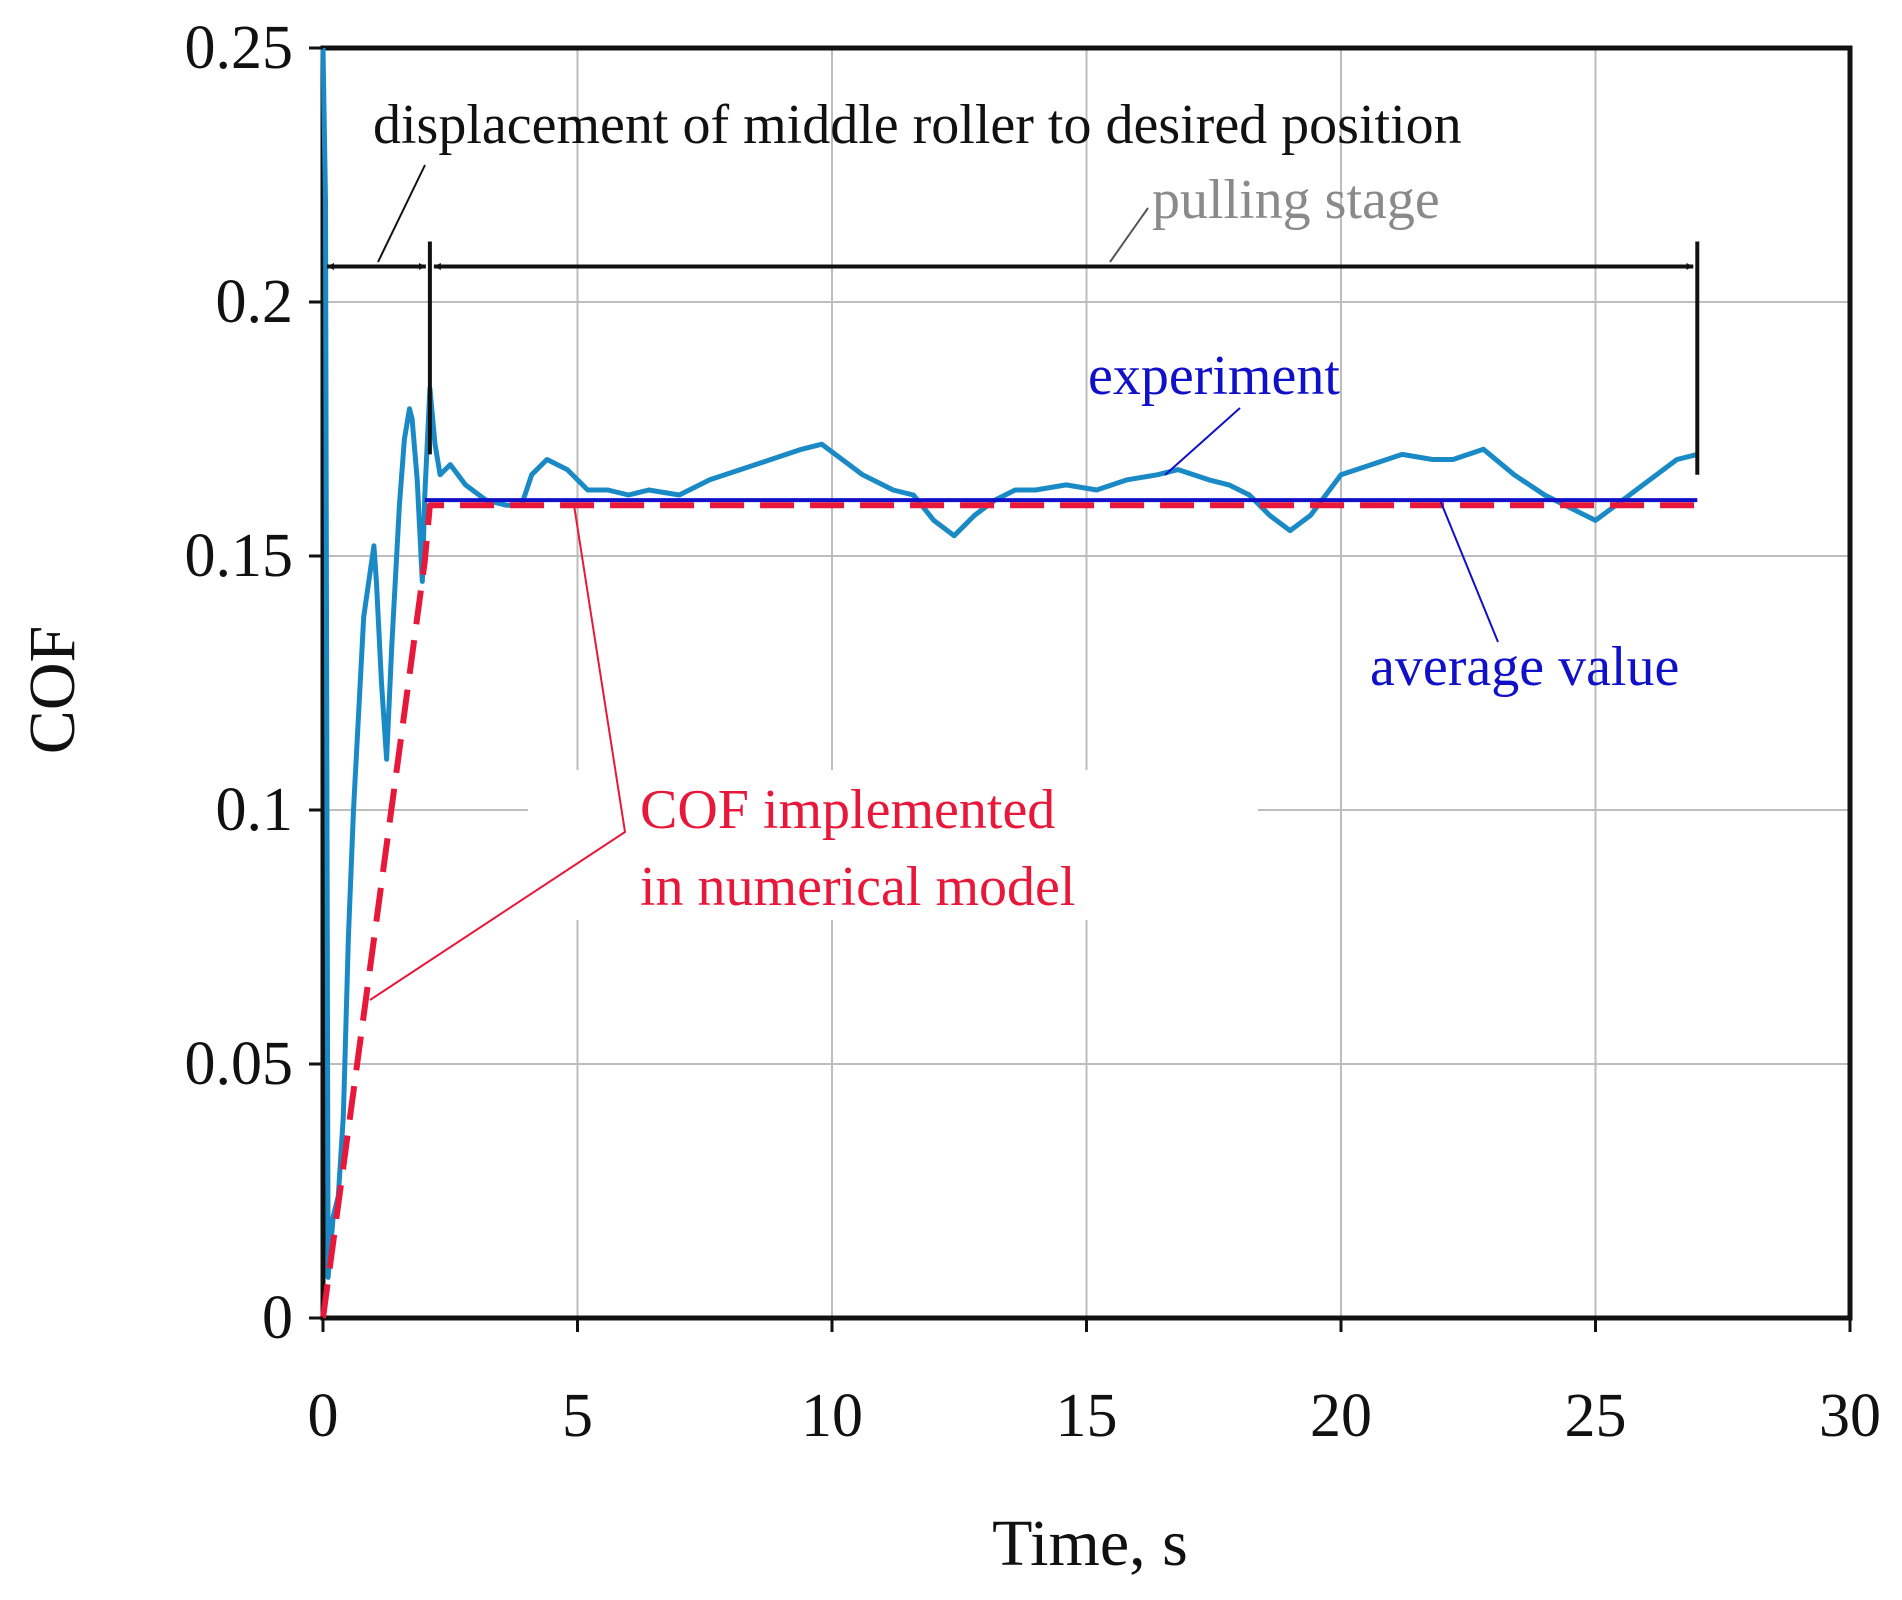  I want to click on x-tick-label: 10, so click(832, 1416).